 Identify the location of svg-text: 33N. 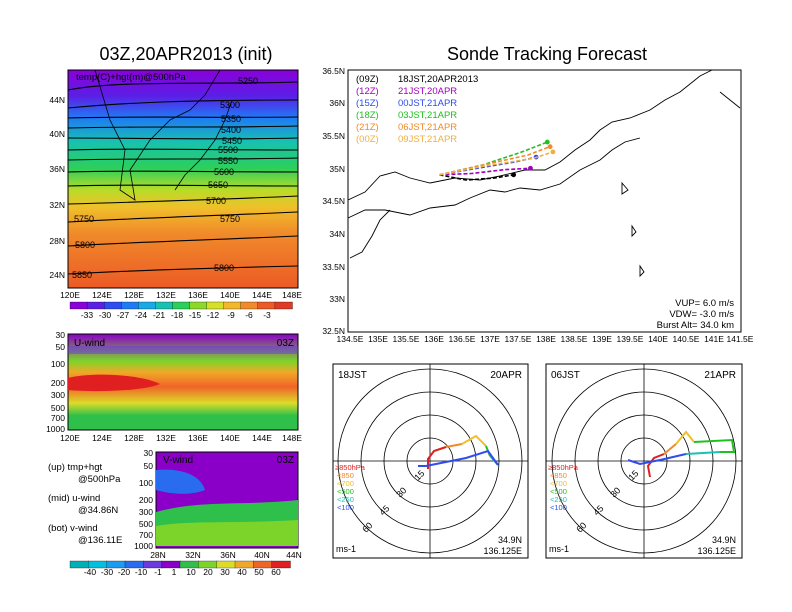
(337, 299).